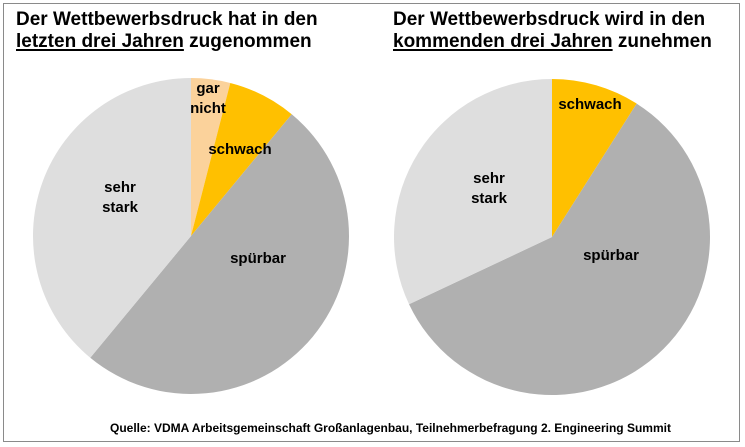 The image size is (745, 447). What do you see at coordinates (594, 158) in the screenshot?
I see `right-slice-schwach` at bounding box center [594, 158].